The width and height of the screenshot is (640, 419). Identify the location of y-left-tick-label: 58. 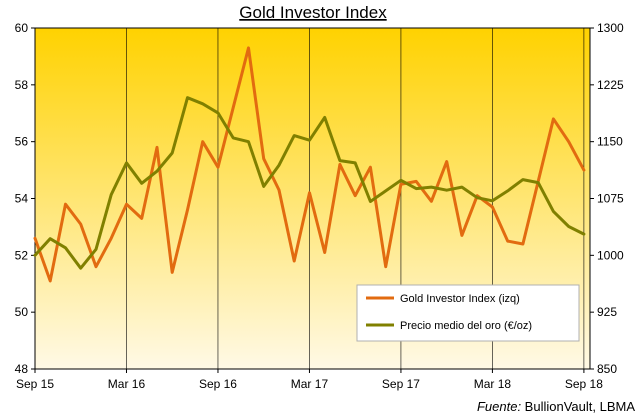
(22, 85).